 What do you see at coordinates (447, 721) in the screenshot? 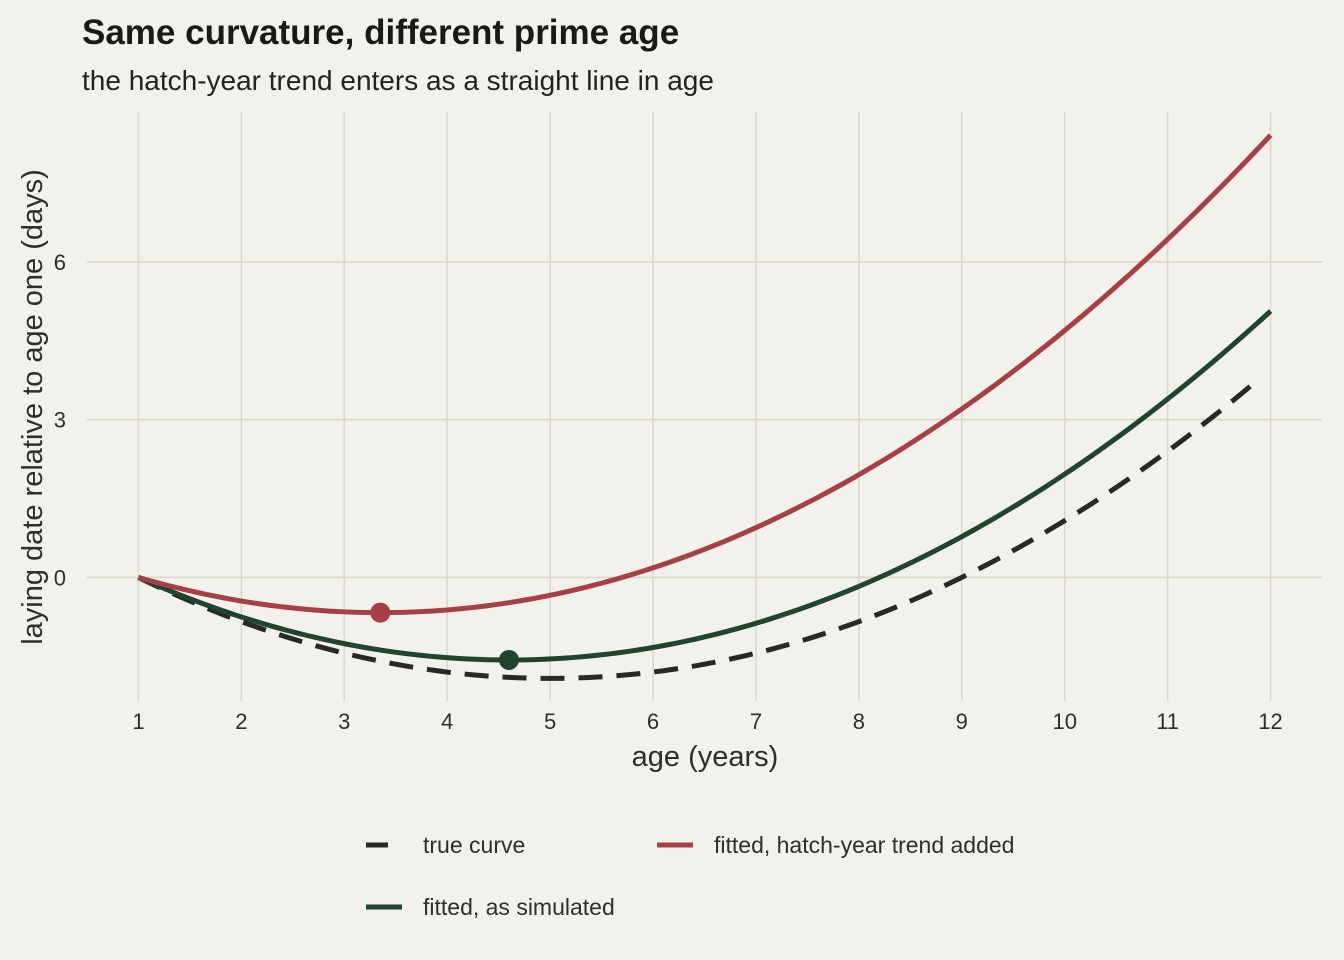
I see `x-tick-label: 4` at bounding box center [447, 721].